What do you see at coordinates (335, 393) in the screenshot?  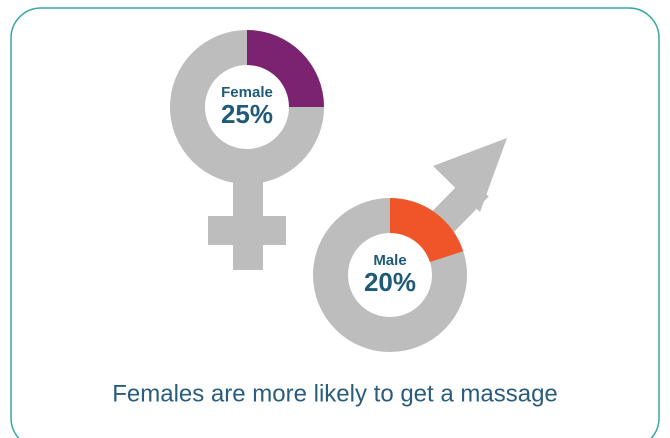 I see `caption: Females are more likely to get a massage` at bounding box center [335, 393].